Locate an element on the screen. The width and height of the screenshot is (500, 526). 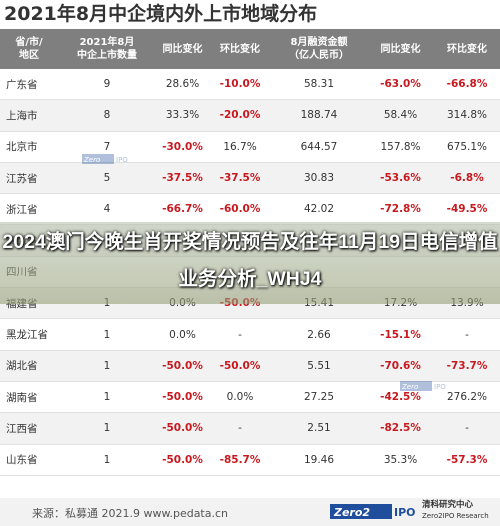
logo-caption: 清科研究中心 Zero2IPO Research is located at coordinates (455, 511).